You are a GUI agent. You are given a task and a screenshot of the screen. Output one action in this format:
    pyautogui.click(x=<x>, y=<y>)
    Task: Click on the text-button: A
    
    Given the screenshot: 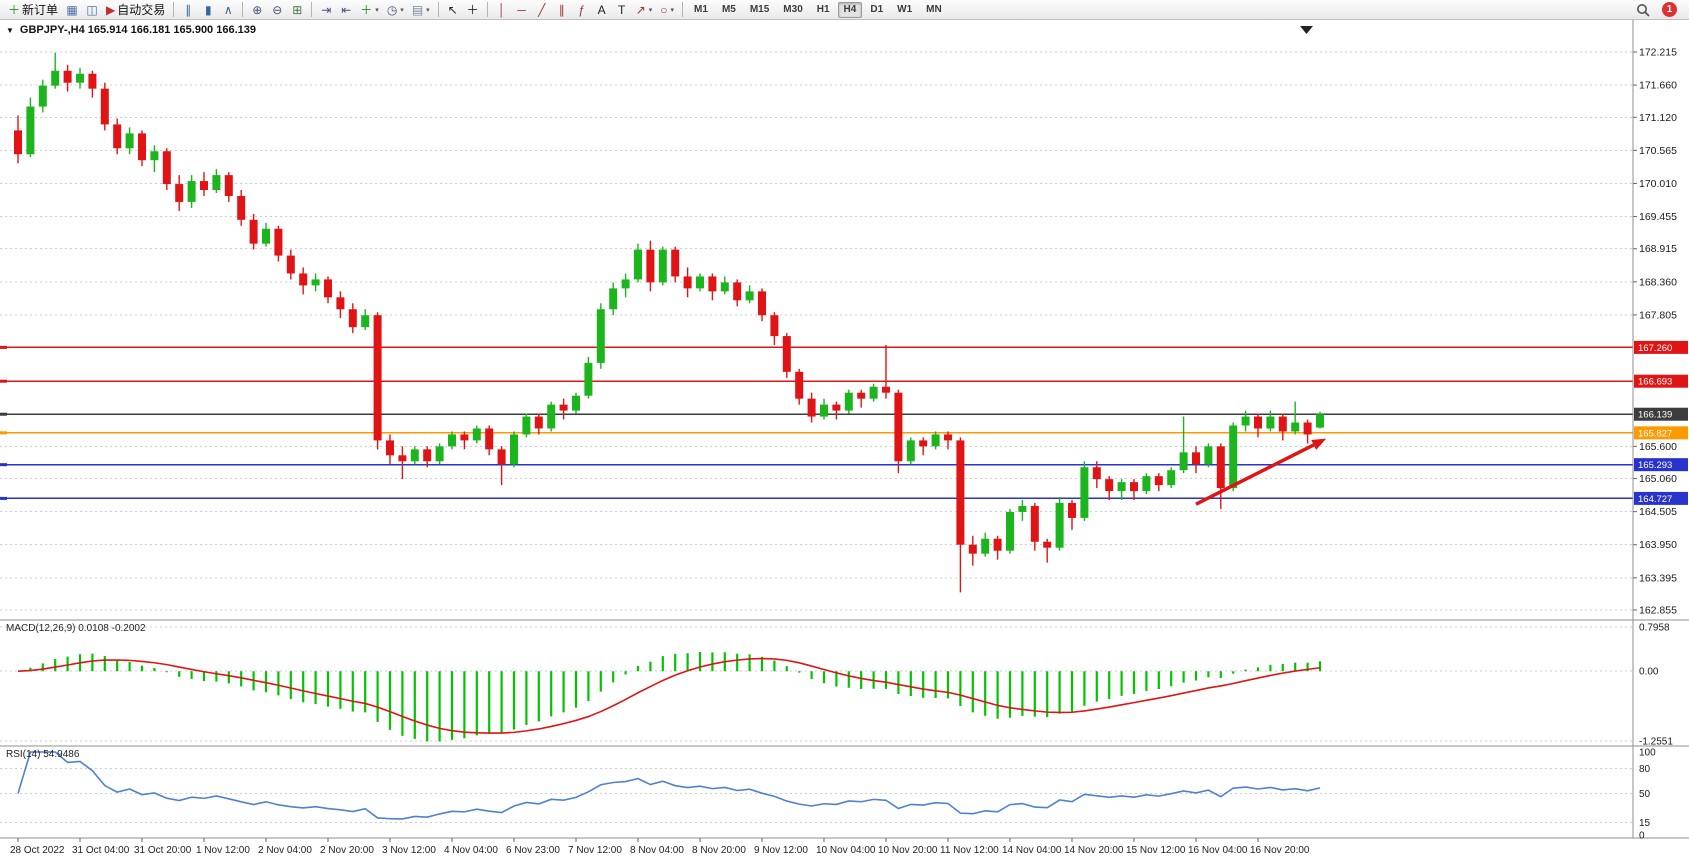 What is the action you would take?
    pyautogui.click(x=602, y=10)
    